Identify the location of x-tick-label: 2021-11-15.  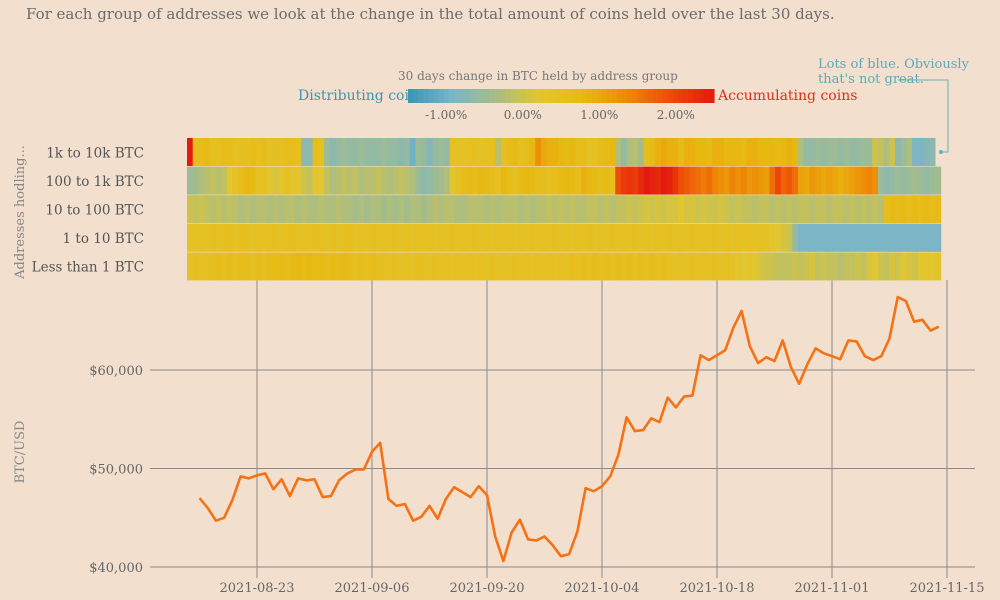
(947, 588).